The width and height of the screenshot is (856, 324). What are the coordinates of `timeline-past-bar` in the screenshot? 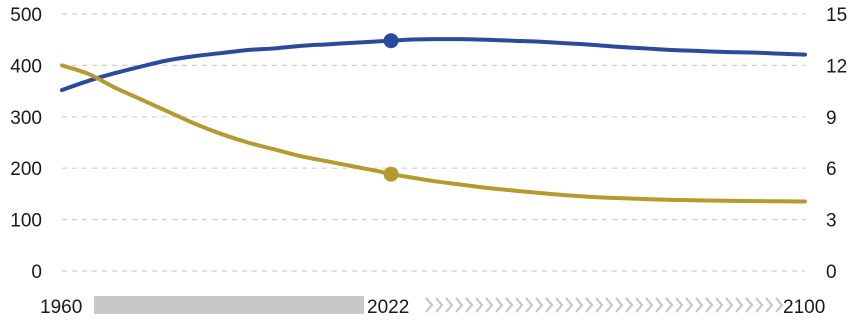 It's located at (229, 305).